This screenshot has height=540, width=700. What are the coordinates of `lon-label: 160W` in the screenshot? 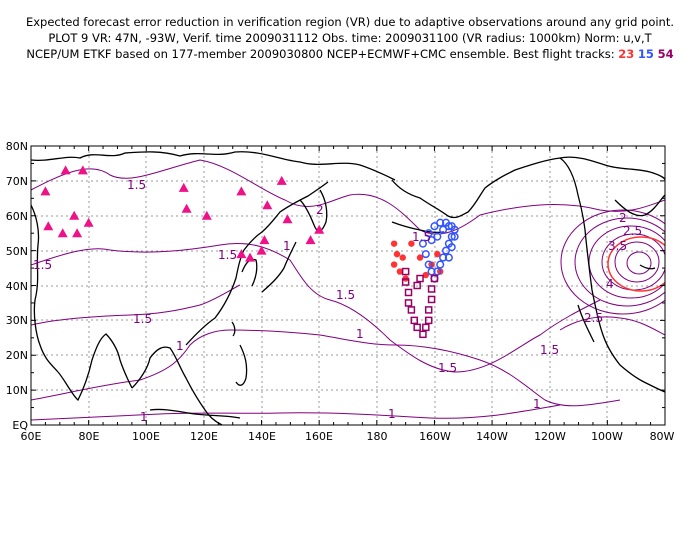 It's located at (435, 436).